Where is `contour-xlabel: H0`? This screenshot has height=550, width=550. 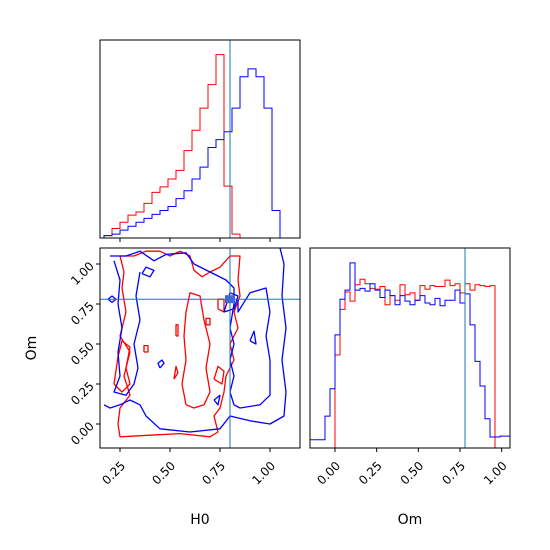
contour-xlabel: H0 is located at coordinates (199, 520).